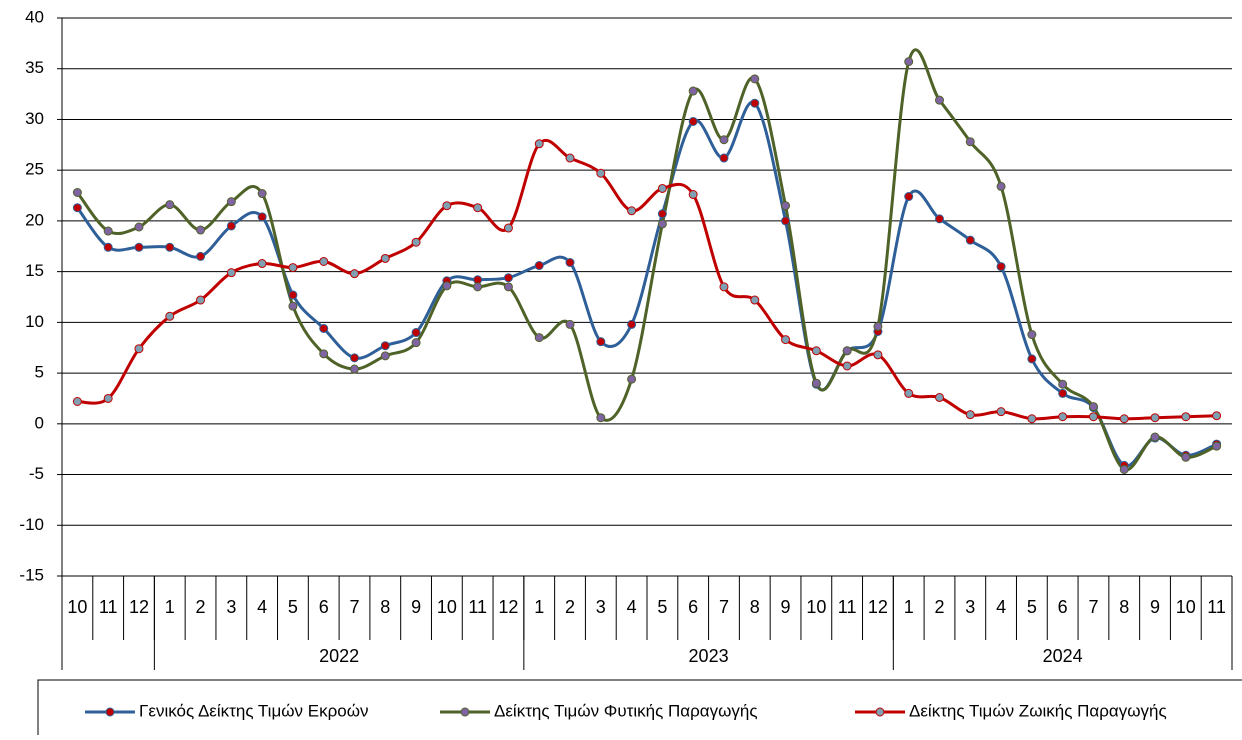  I want to click on y-tick-label: 35, so click(34, 67).